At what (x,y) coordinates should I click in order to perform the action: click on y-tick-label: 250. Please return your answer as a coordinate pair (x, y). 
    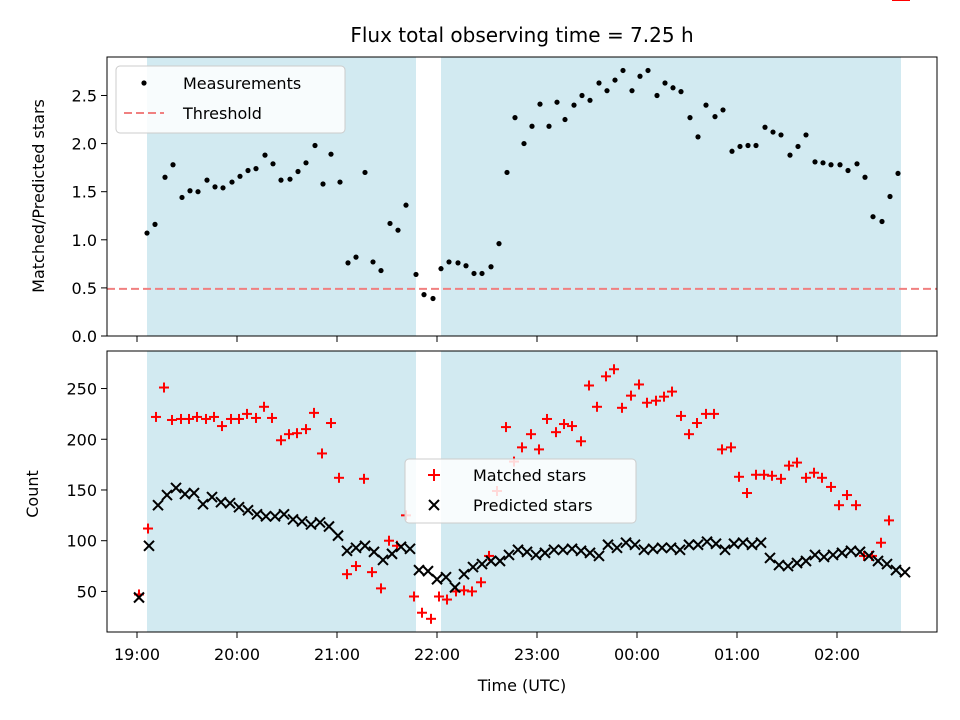
    Looking at the image, I should click on (81, 389).